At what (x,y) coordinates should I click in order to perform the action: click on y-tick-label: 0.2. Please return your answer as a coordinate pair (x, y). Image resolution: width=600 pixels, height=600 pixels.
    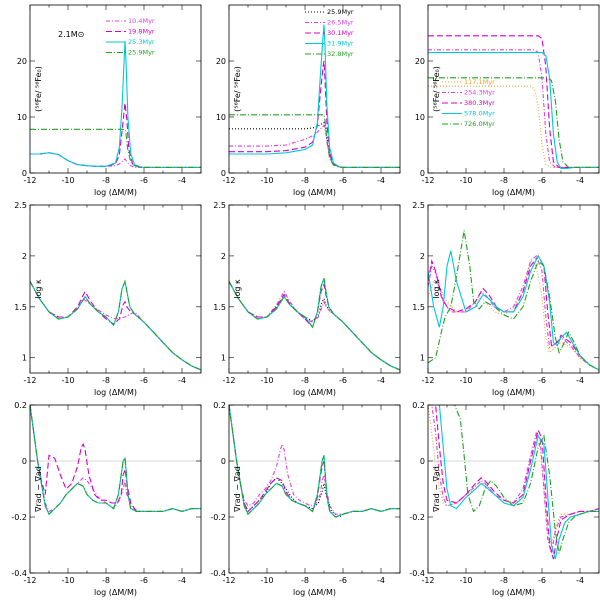
    Looking at the image, I should click on (219, 405).